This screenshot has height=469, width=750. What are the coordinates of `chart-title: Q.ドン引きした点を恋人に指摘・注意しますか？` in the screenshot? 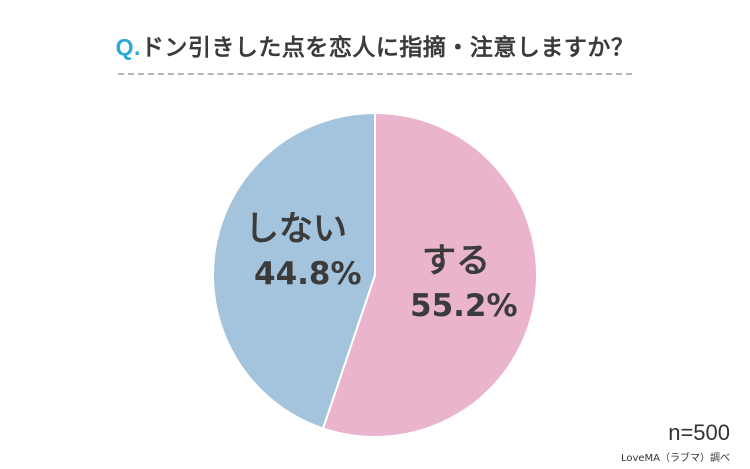 It's located at (375, 45).